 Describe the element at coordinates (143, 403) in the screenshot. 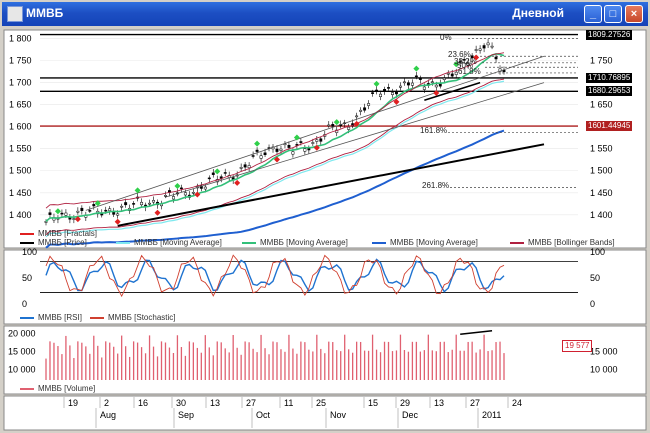

I see `x-axis-day-label: 16` at that location.